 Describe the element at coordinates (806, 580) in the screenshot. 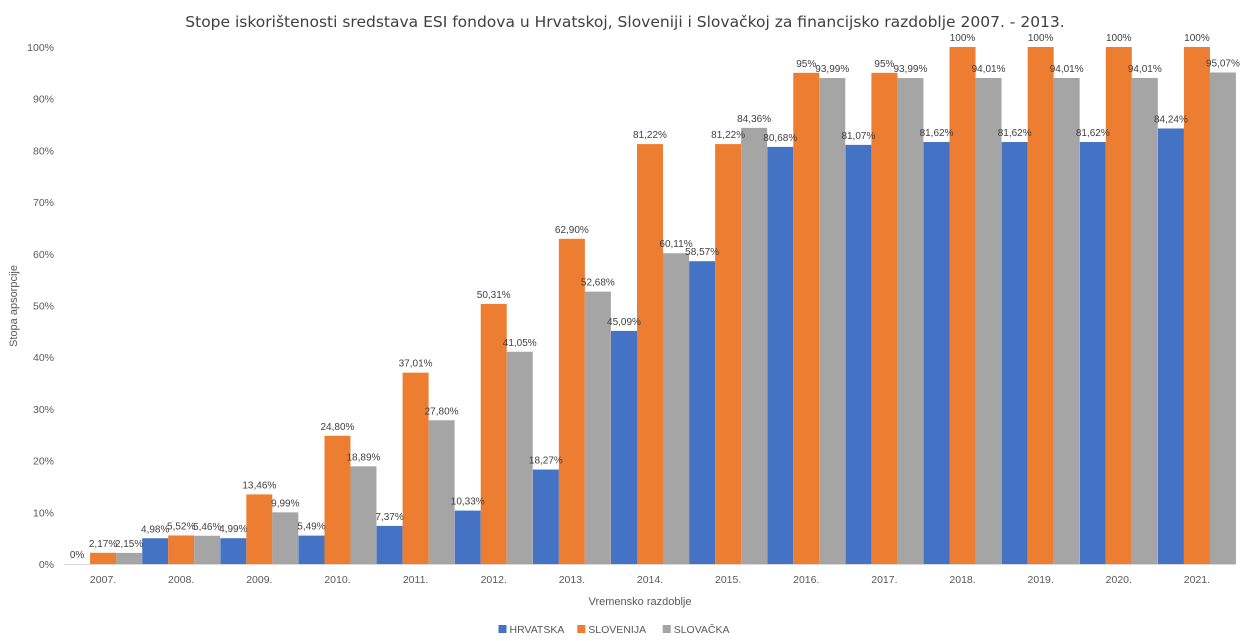

I see `x-tick-label: 2016.` at that location.